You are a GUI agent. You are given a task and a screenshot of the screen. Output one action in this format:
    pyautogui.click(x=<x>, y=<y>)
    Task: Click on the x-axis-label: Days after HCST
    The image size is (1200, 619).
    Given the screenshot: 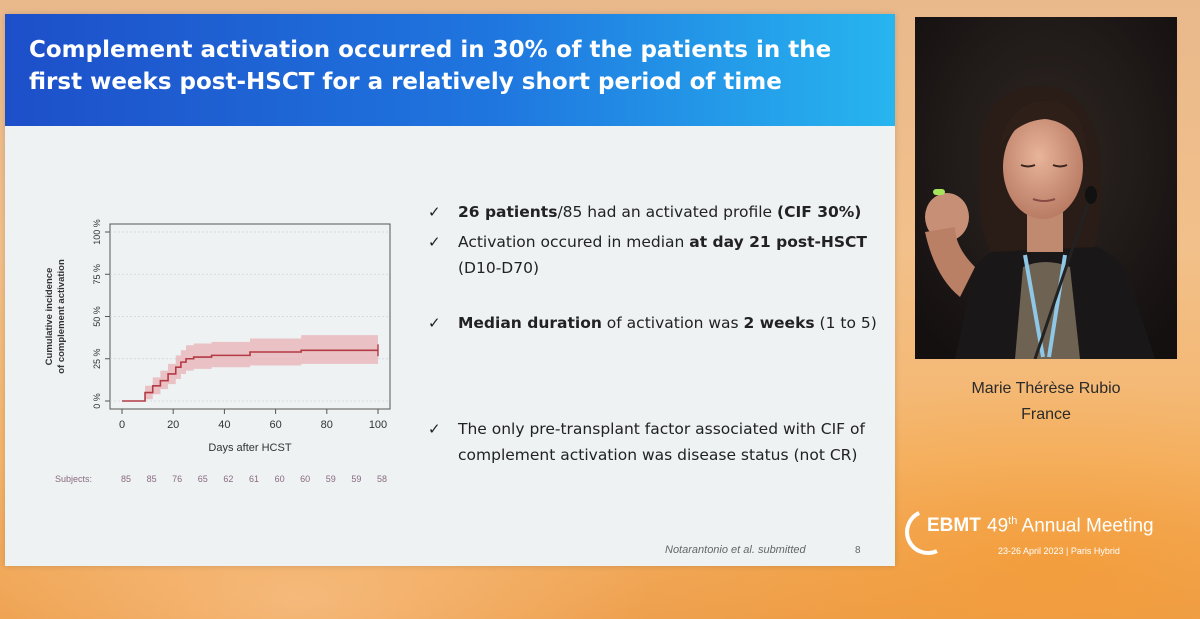 What is the action you would take?
    pyautogui.click(x=249, y=448)
    